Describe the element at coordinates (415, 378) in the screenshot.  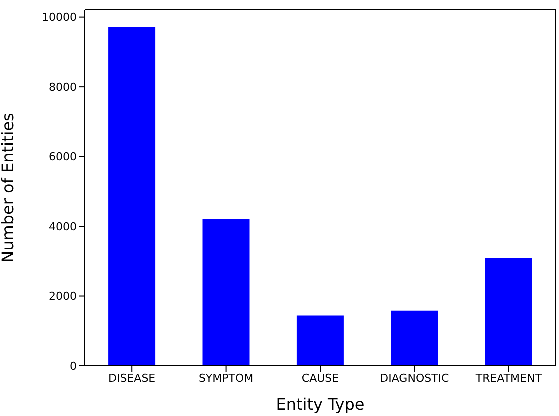
I see `x-tick-label: DIAGNOSTIC` at that location.